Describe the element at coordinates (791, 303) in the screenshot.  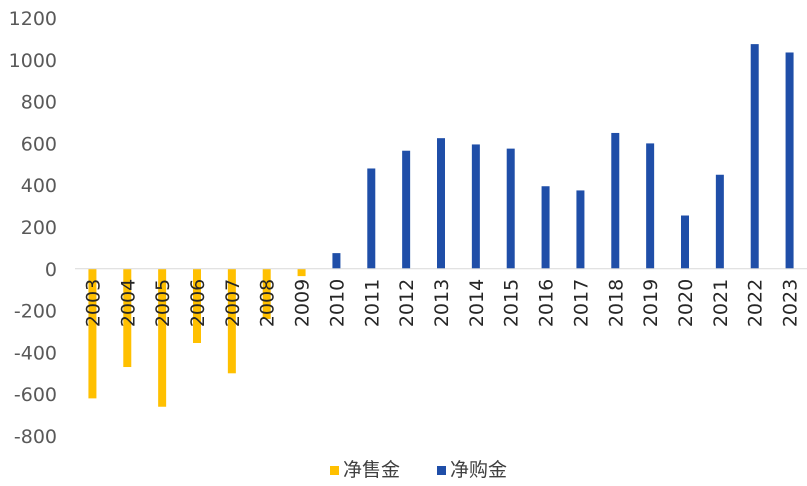
I see `x-tick-label: 2023` at that location.